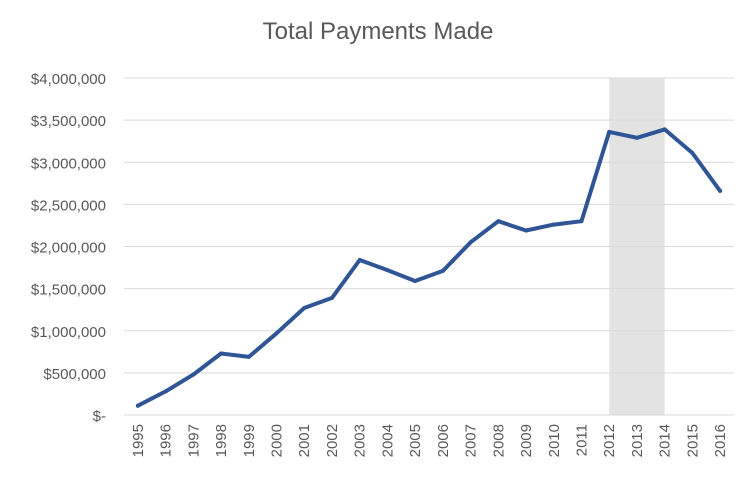  What do you see at coordinates (526, 440) in the screenshot?
I see `x-tick-label: 2009` at bounding box center [526, 440].